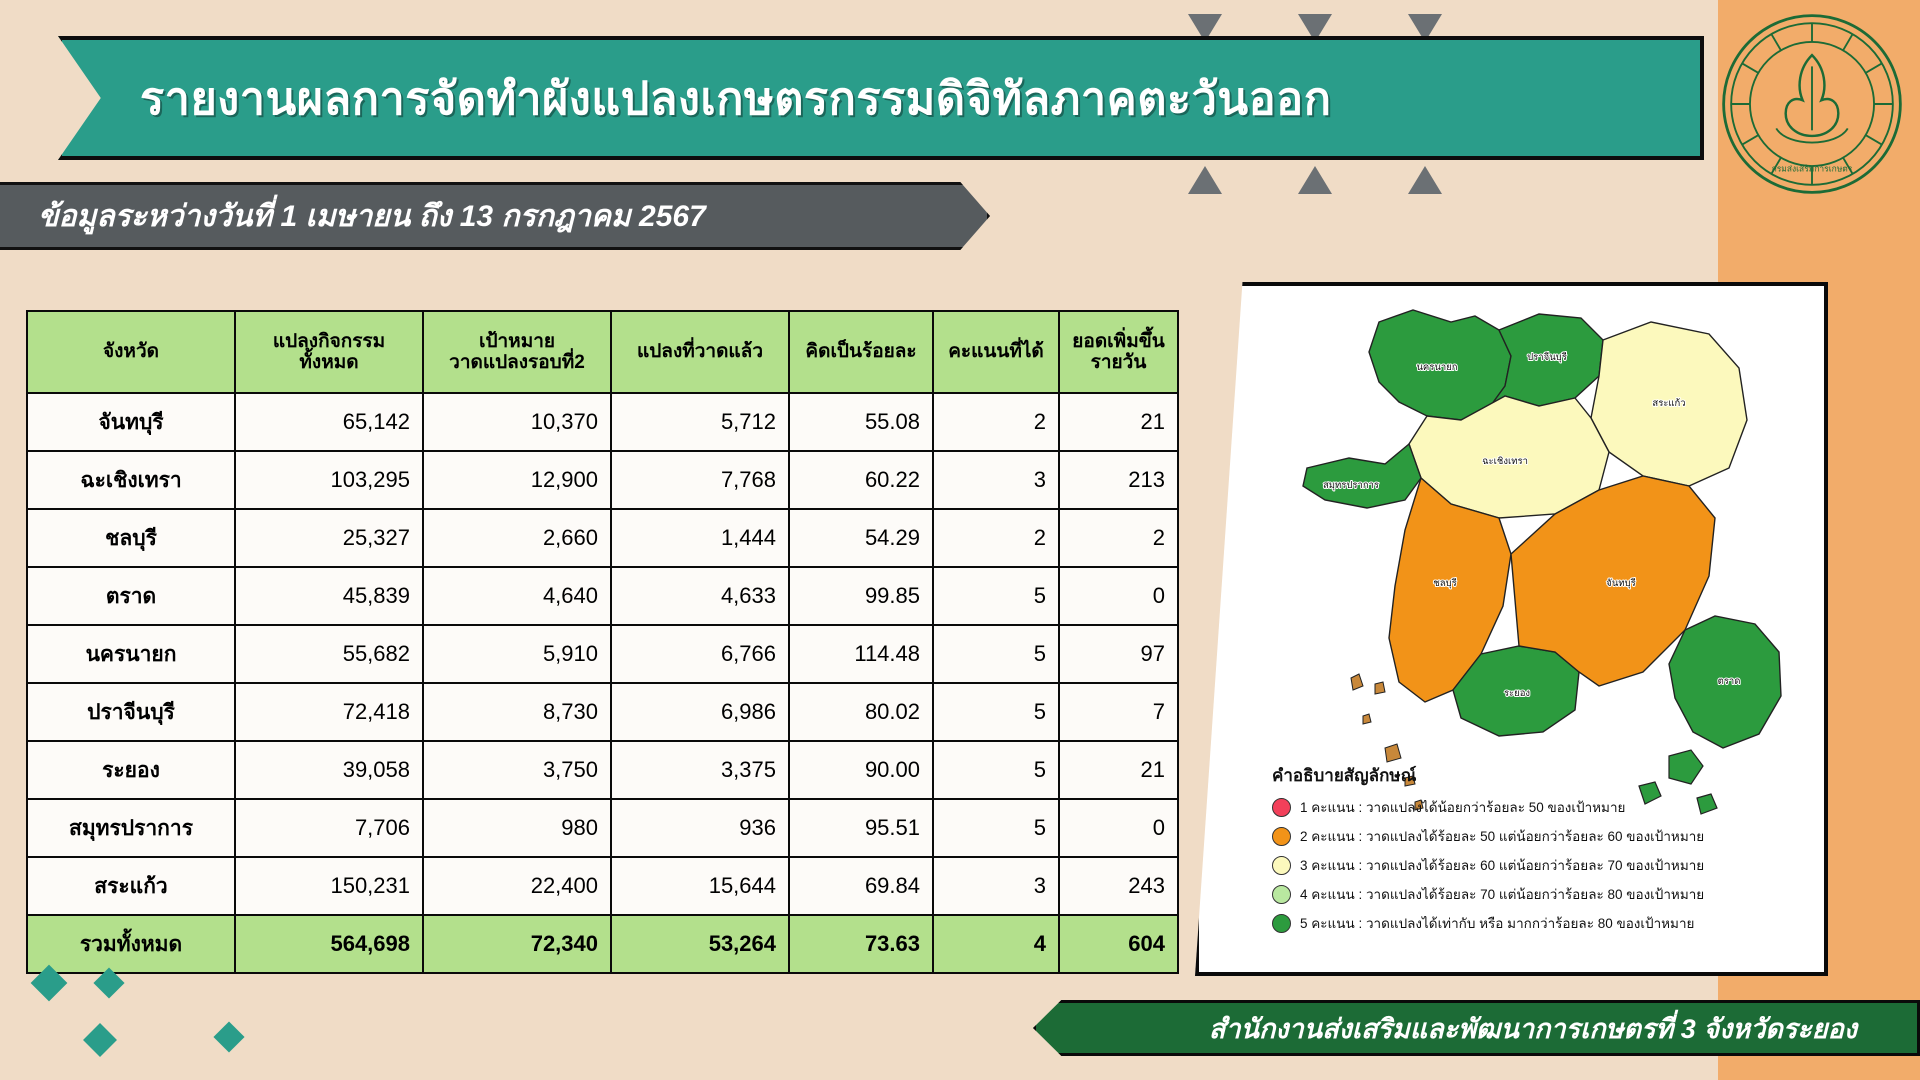  I want to click on map-label-chachoengsao: ฉะเชิงเทรา, so click(1505, 461).